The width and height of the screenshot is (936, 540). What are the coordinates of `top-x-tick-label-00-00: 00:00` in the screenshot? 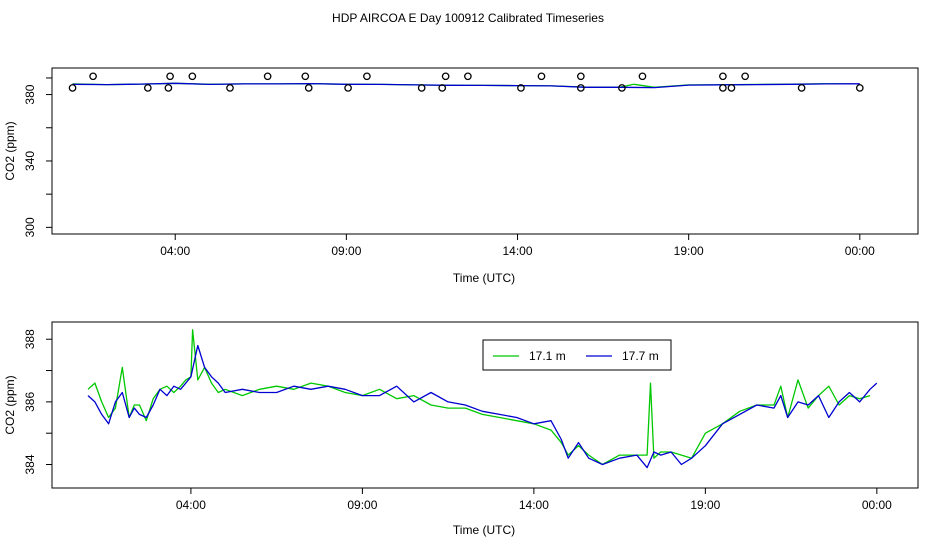 It's located at (860, 251).